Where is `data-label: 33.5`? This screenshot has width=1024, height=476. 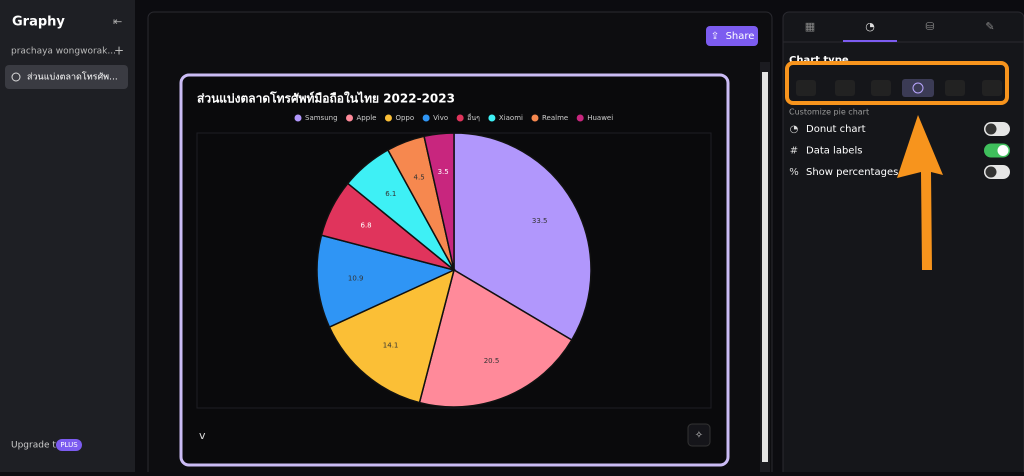
data-label: 33.5 is located at coordinates (540, 221).